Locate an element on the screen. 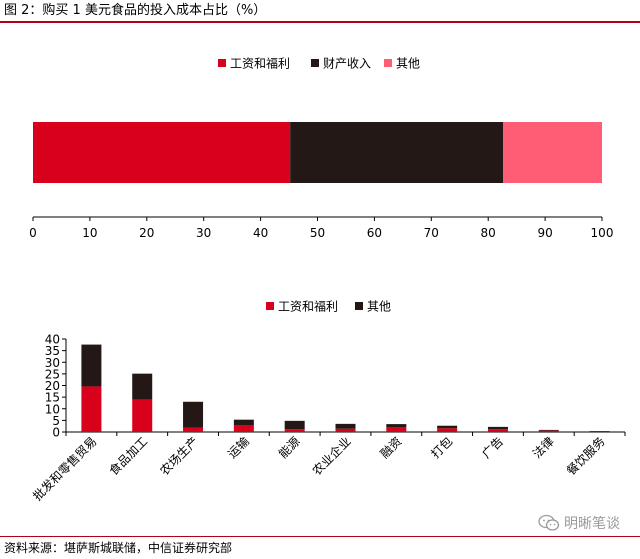 The image size is (640, 559). category-label-0: 批发和零售贸易 is located at coordinates (65, 469).